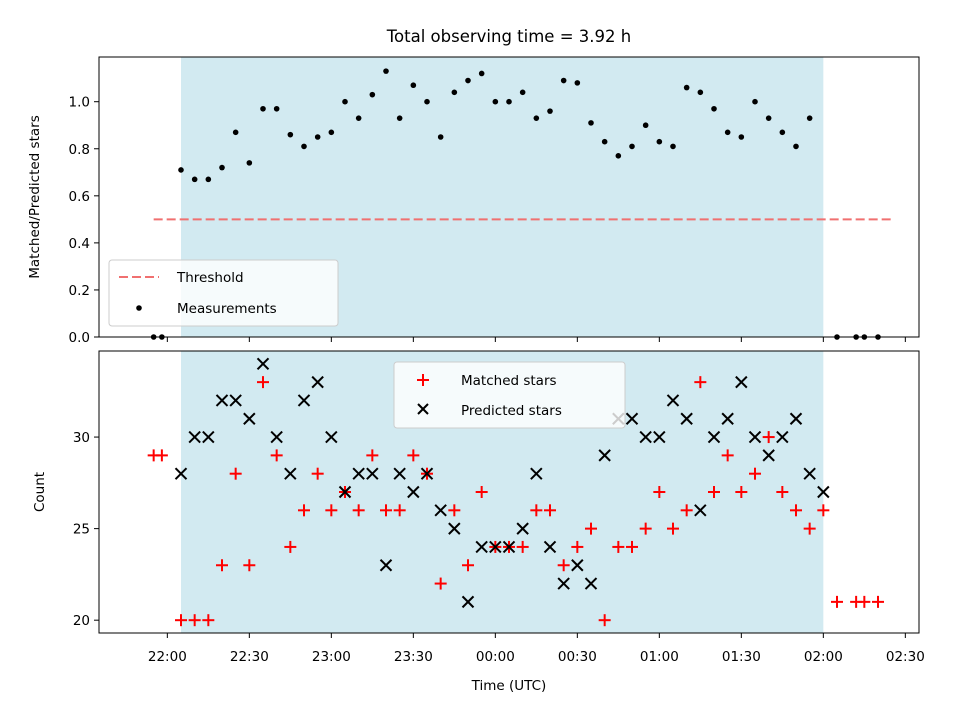  What do you see at coordinates (823, 657) in the screenshot?
I see `x-tick-label: 02:00` at bounding box center [823, 657].